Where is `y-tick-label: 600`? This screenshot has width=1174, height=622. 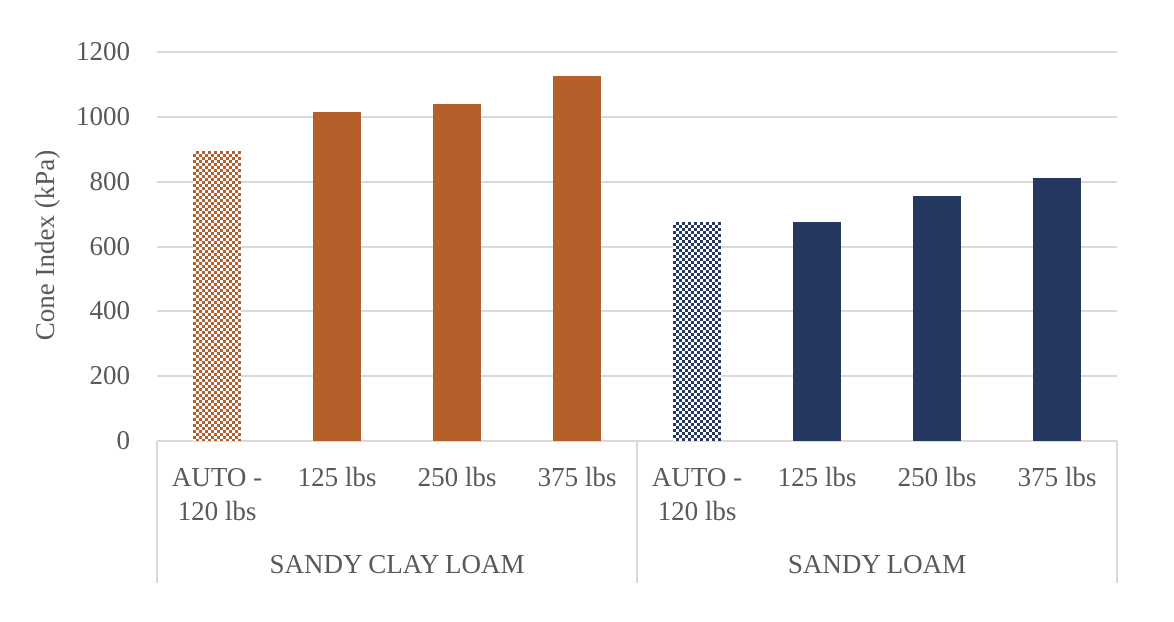
y-tick-label: 600 is located at coordinates (110, 245).